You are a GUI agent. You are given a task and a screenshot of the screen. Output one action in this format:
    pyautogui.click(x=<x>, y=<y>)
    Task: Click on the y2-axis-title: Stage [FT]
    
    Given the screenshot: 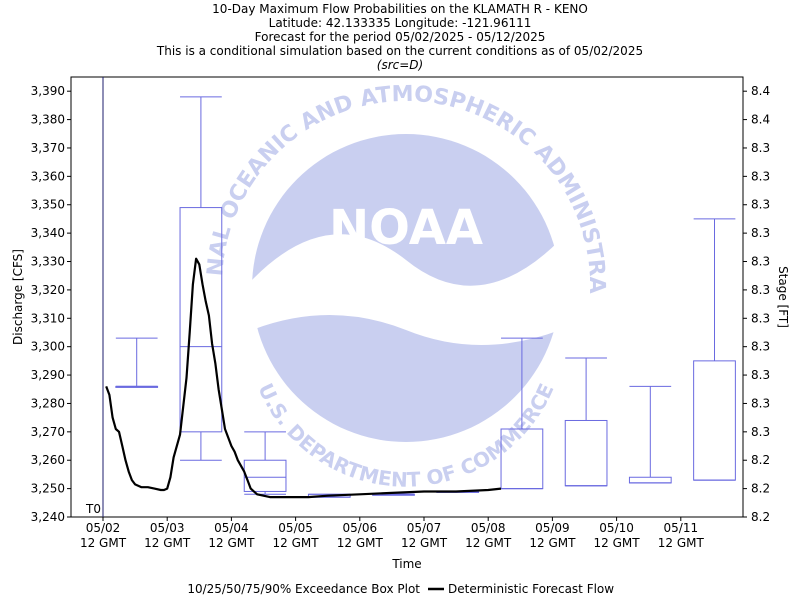 What is the action you would take?
    pyautogui.click(x=783, y=297)
    